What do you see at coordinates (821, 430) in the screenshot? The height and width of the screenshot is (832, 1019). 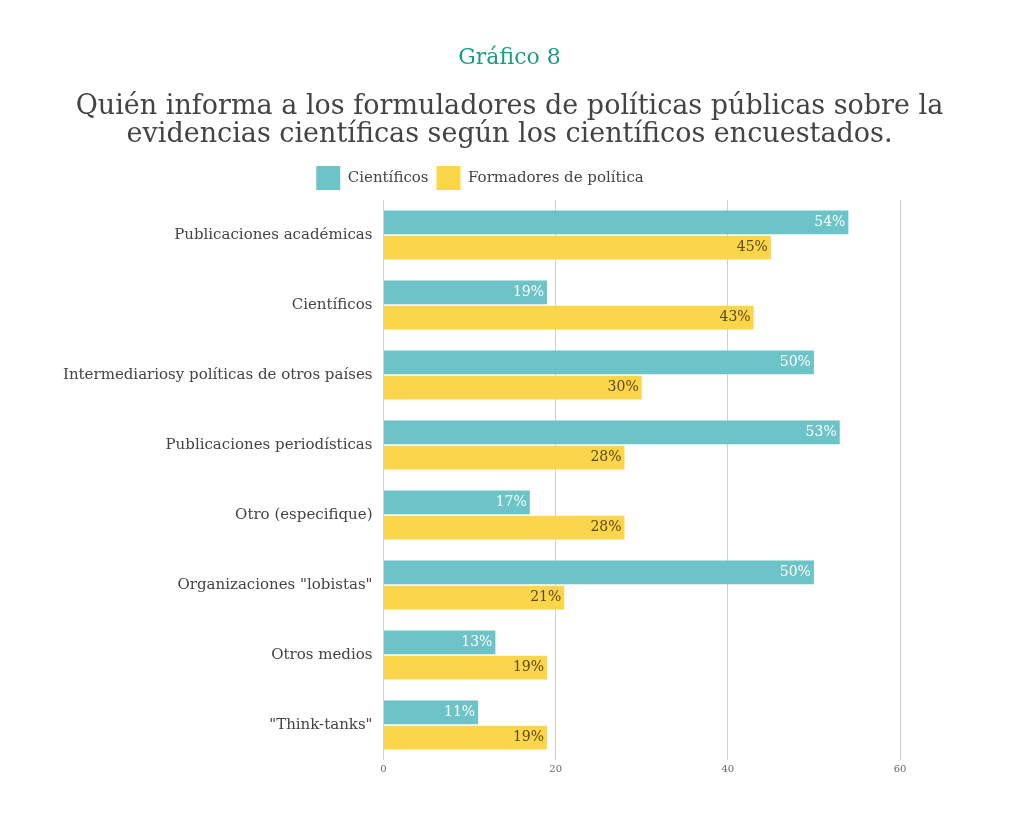 I see `data-label: 53%` at bounding box center [821, 430].